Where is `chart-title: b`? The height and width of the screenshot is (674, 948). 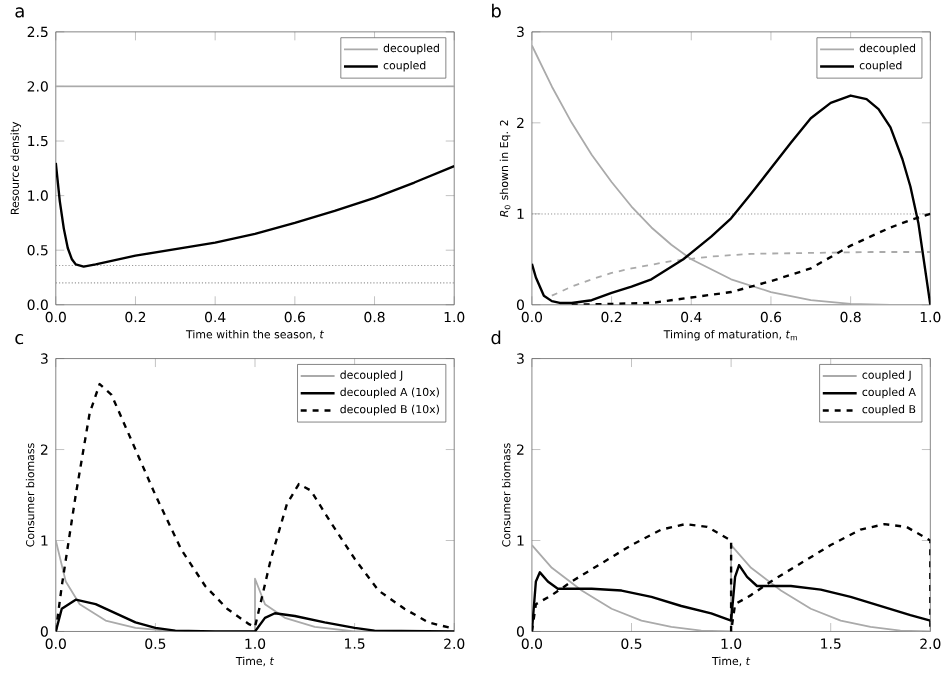 chart-title: b is located at coordinates (496, 11).